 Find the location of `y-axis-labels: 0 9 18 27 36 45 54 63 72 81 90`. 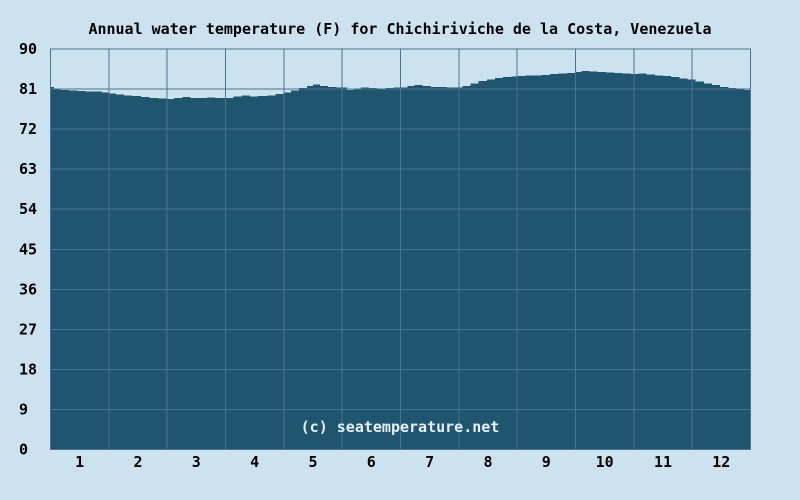

y-axis-labels: 0 9 18 27 36 45 54 63 72 81 90 is located at coordinates (28, 249).